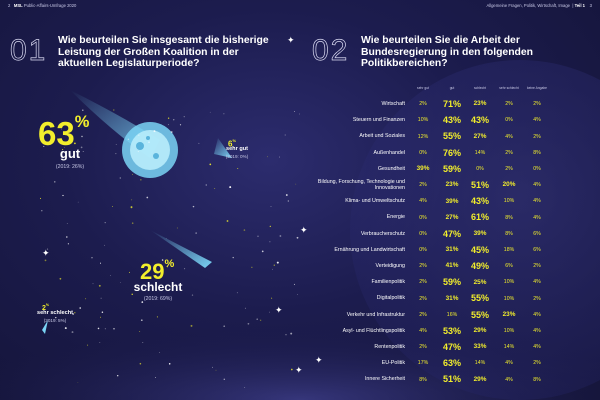  I want to click on row-label: Arbeit und Soziales, so click(382, 136).